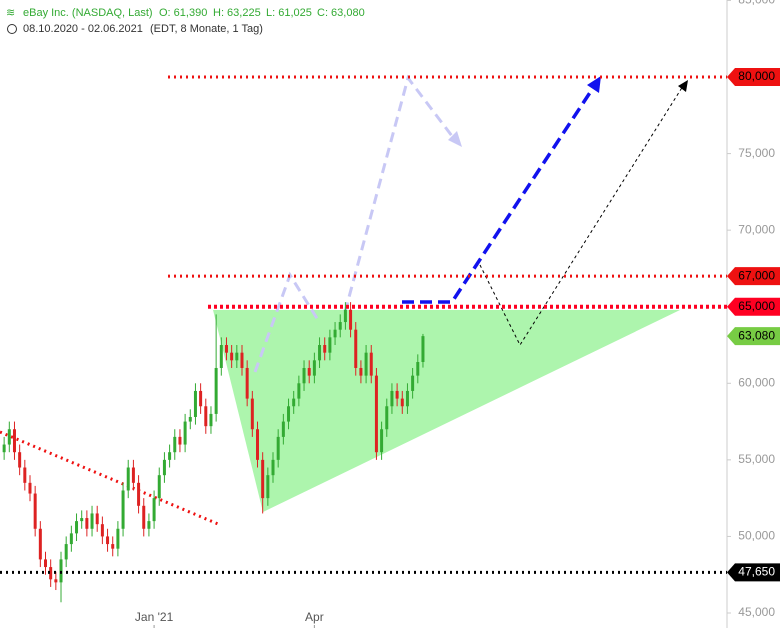  Describe the element at coordinates (756, 382) in the screenshot. I see `y-tick-label: 60,000` at that location.